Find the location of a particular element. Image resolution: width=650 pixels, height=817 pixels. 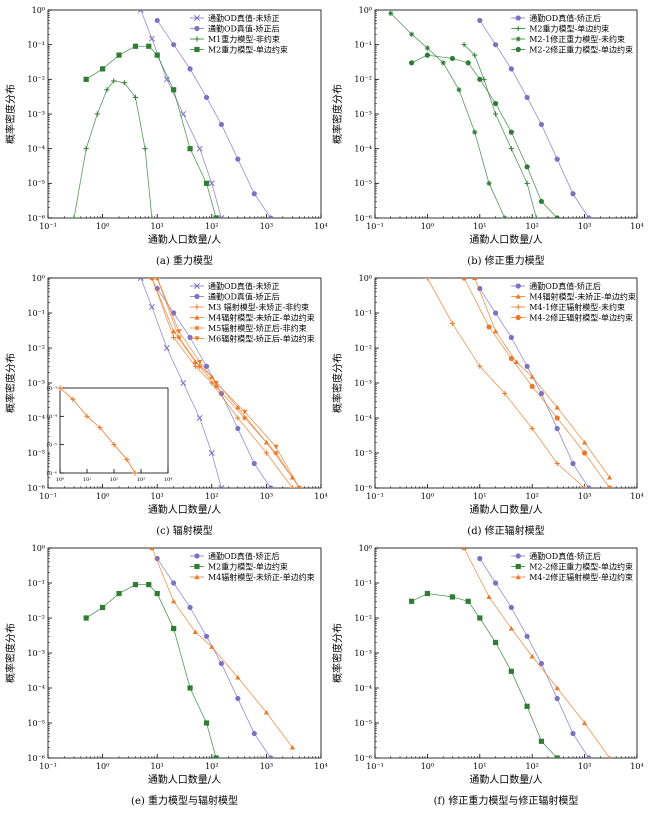

panel-c-inset-bg is located at coordinates (111, 433).